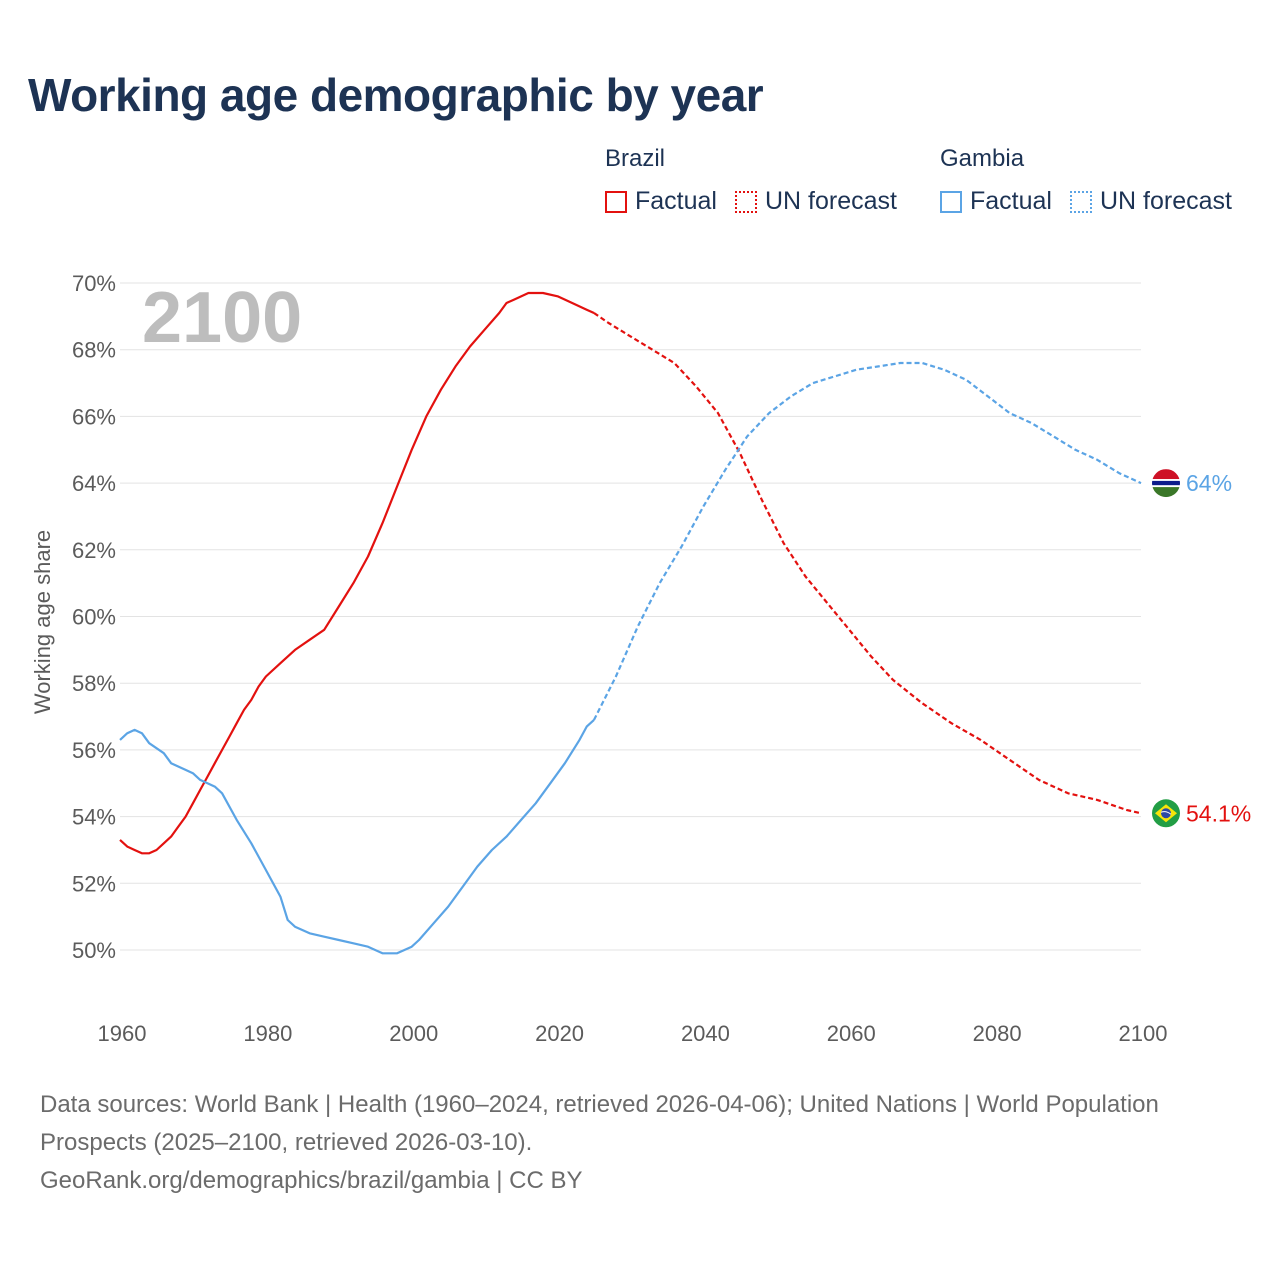 The height and width of the screenshot is (1280, 1280). Describe the element at coordinates (997, 1033) in the screenshot. I see `x-tick-label: 2080` at that location.